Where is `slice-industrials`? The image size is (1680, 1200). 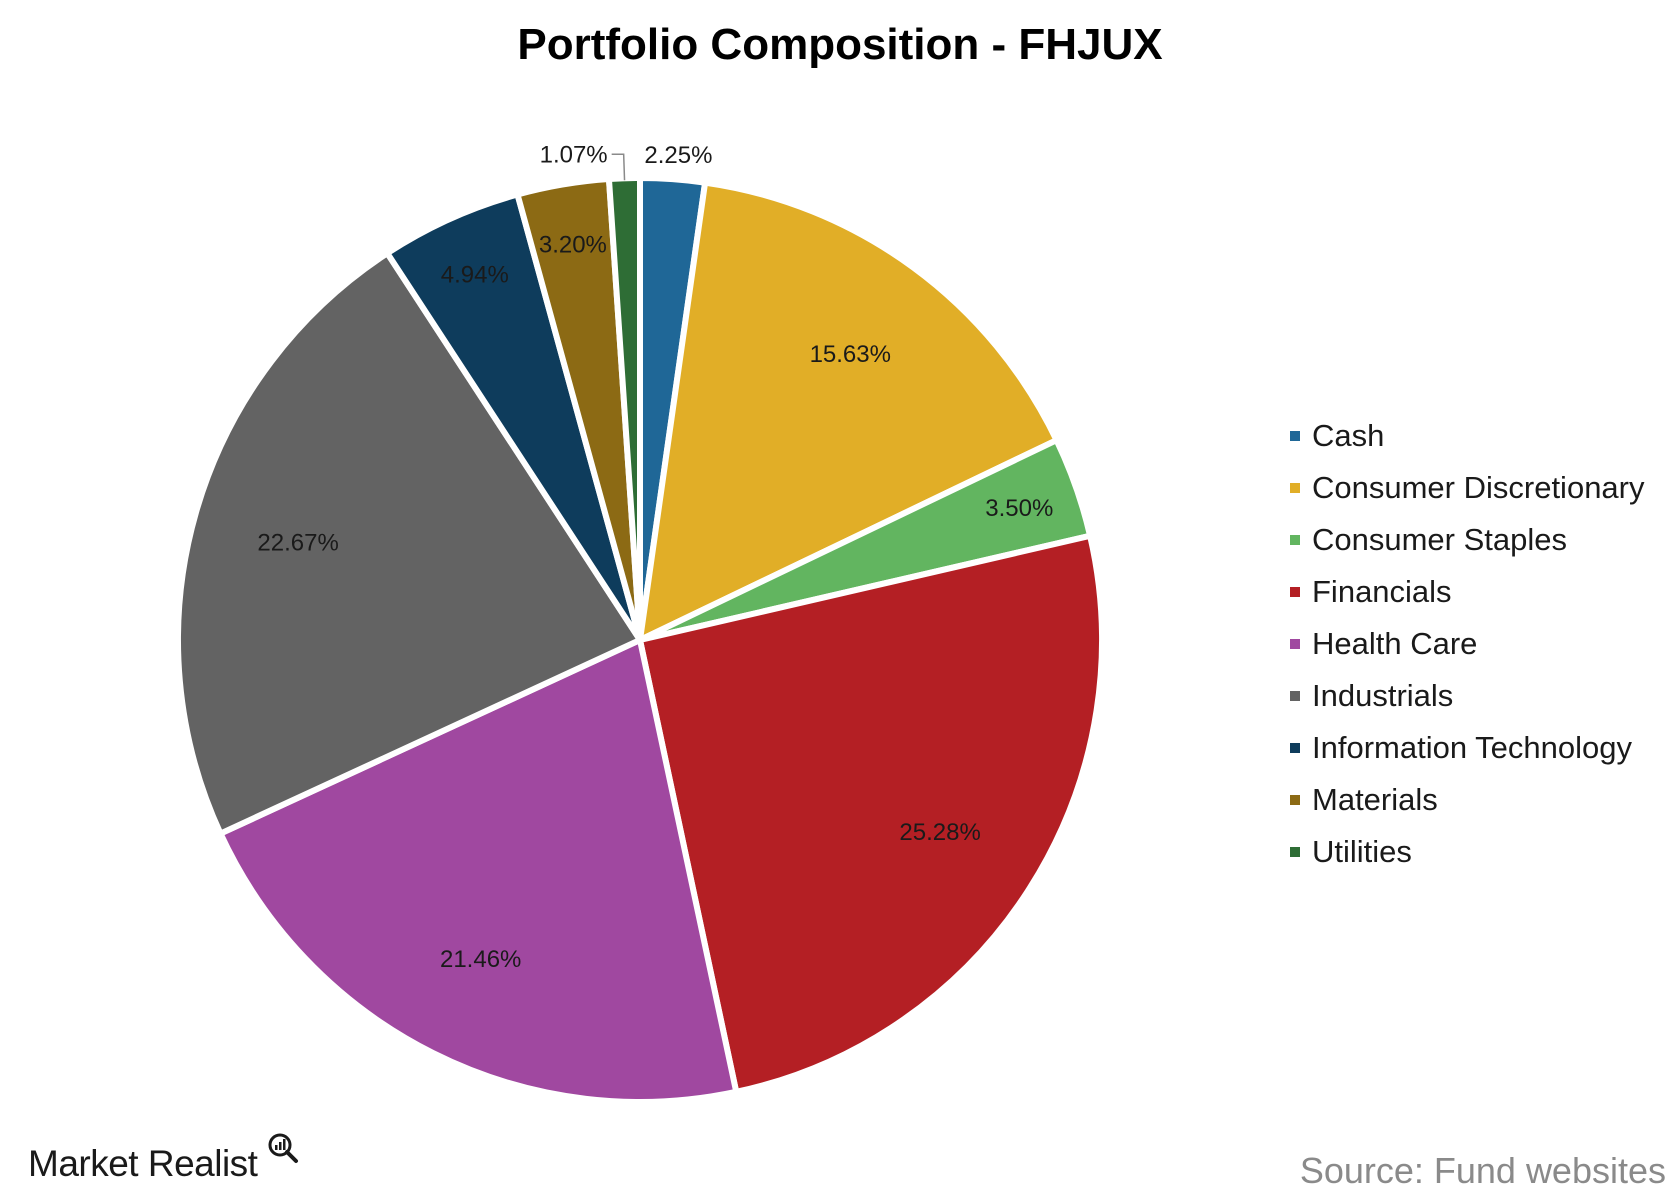
slice-industrials is located at coordinates (409, 543).